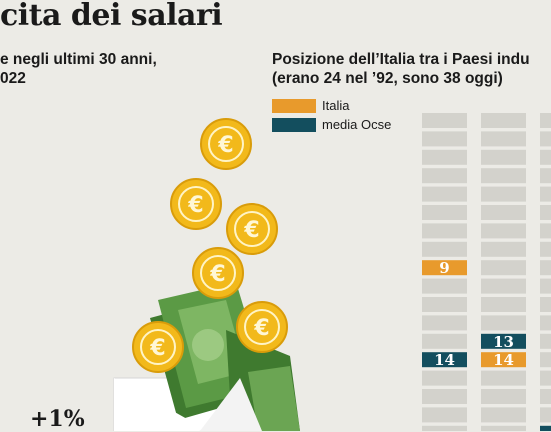  I want to click on legend-label-italia: Italia, so click(336, 105).